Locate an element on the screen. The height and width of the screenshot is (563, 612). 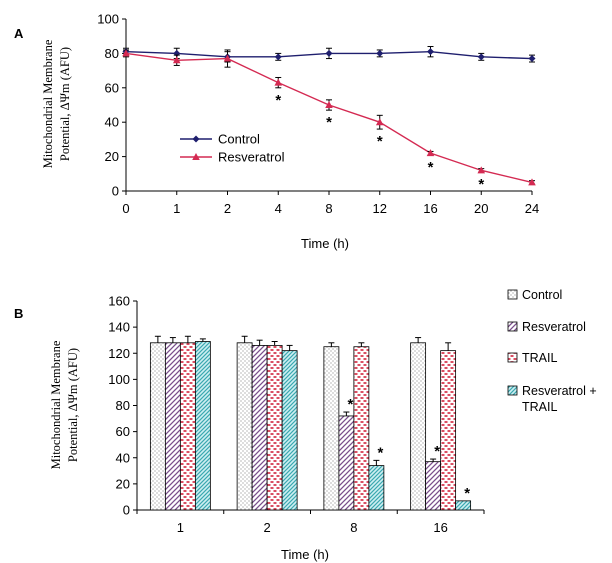
legend-swatch-resveratrol is located at coordinates (512, 326).